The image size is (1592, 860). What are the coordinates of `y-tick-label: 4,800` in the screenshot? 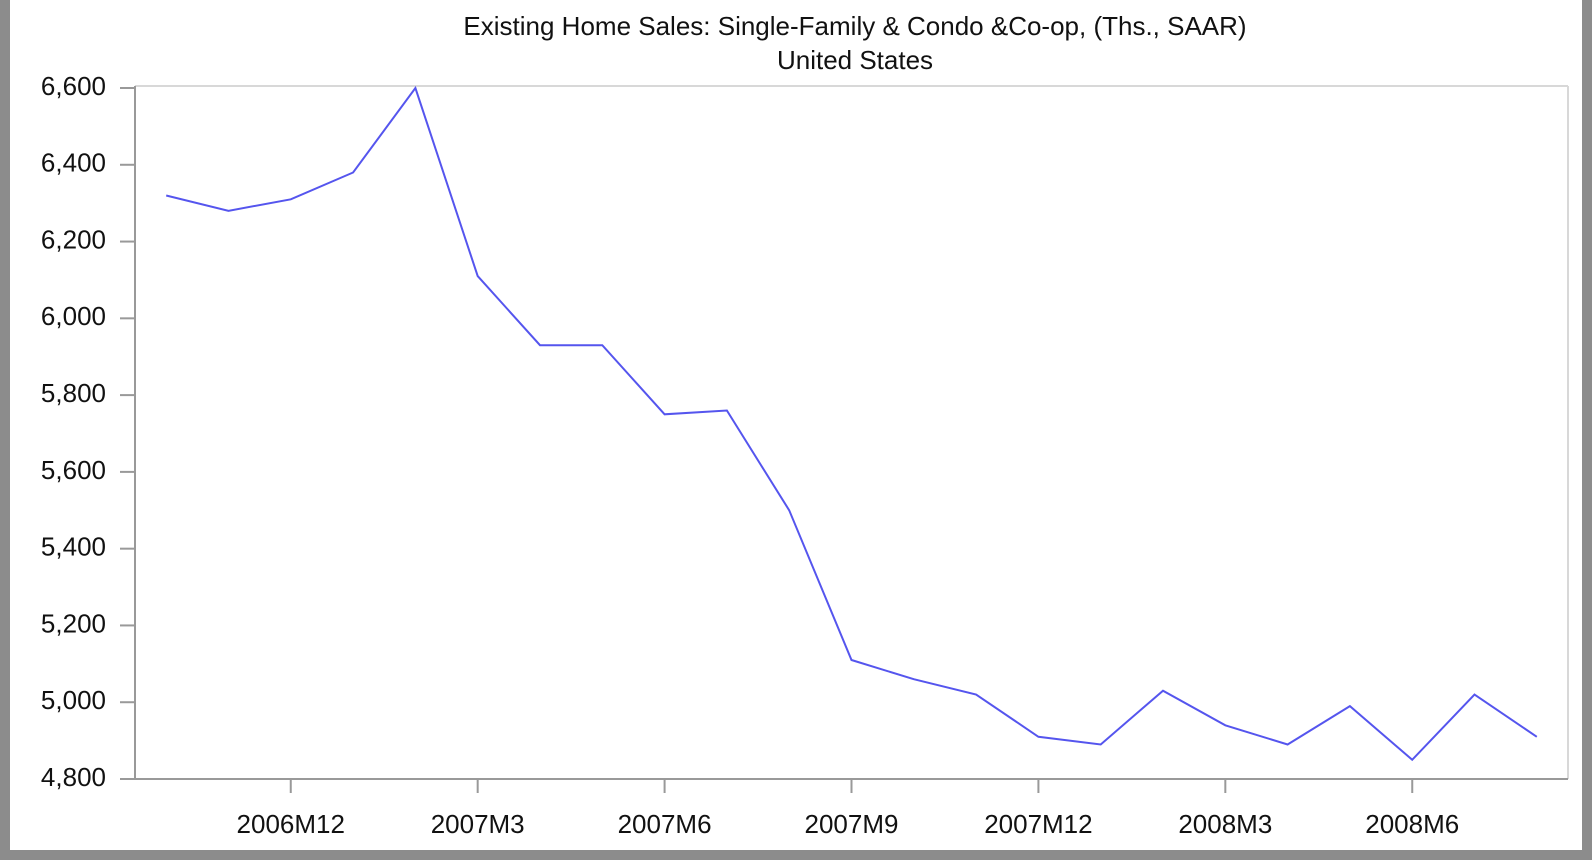 It's located at (73, 777).